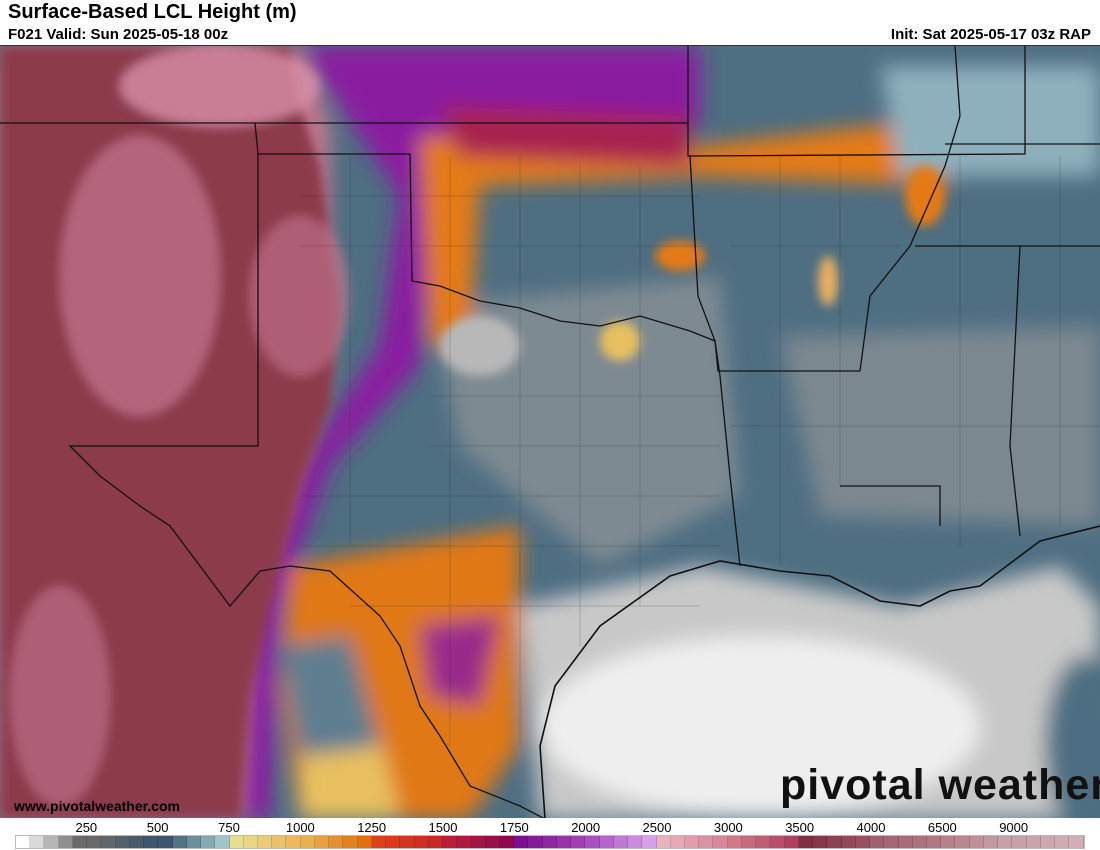 Image resolution: width=1100 pixels, height=850 pixels. I want to click on pivotal-weather-logo: pivotal weather, so click(940, 785).